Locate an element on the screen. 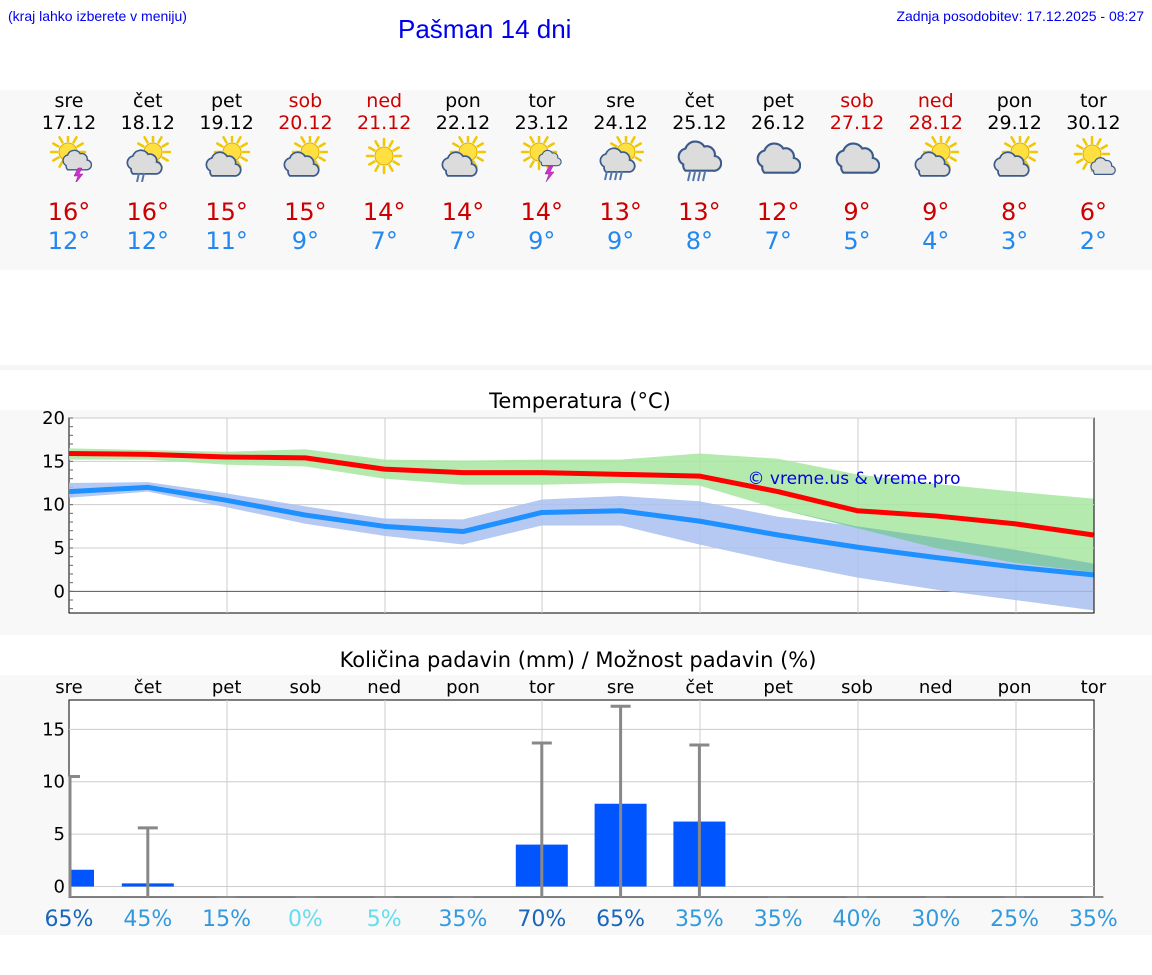 This screenshot has height=975, width=1152. temp-max: 12° is located at coordinates (778, 212).